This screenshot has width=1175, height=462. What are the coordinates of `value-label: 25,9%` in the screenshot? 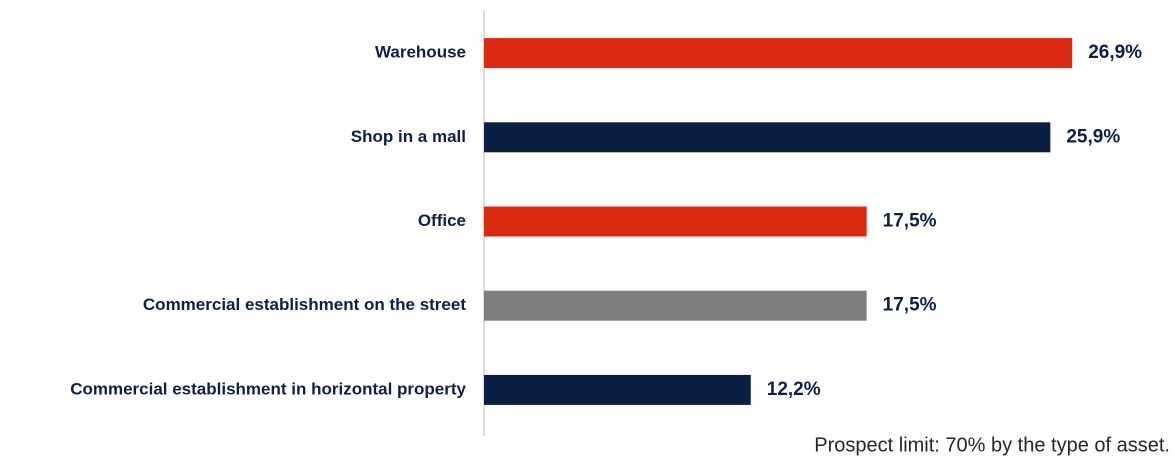 It's located at (1093, 136).